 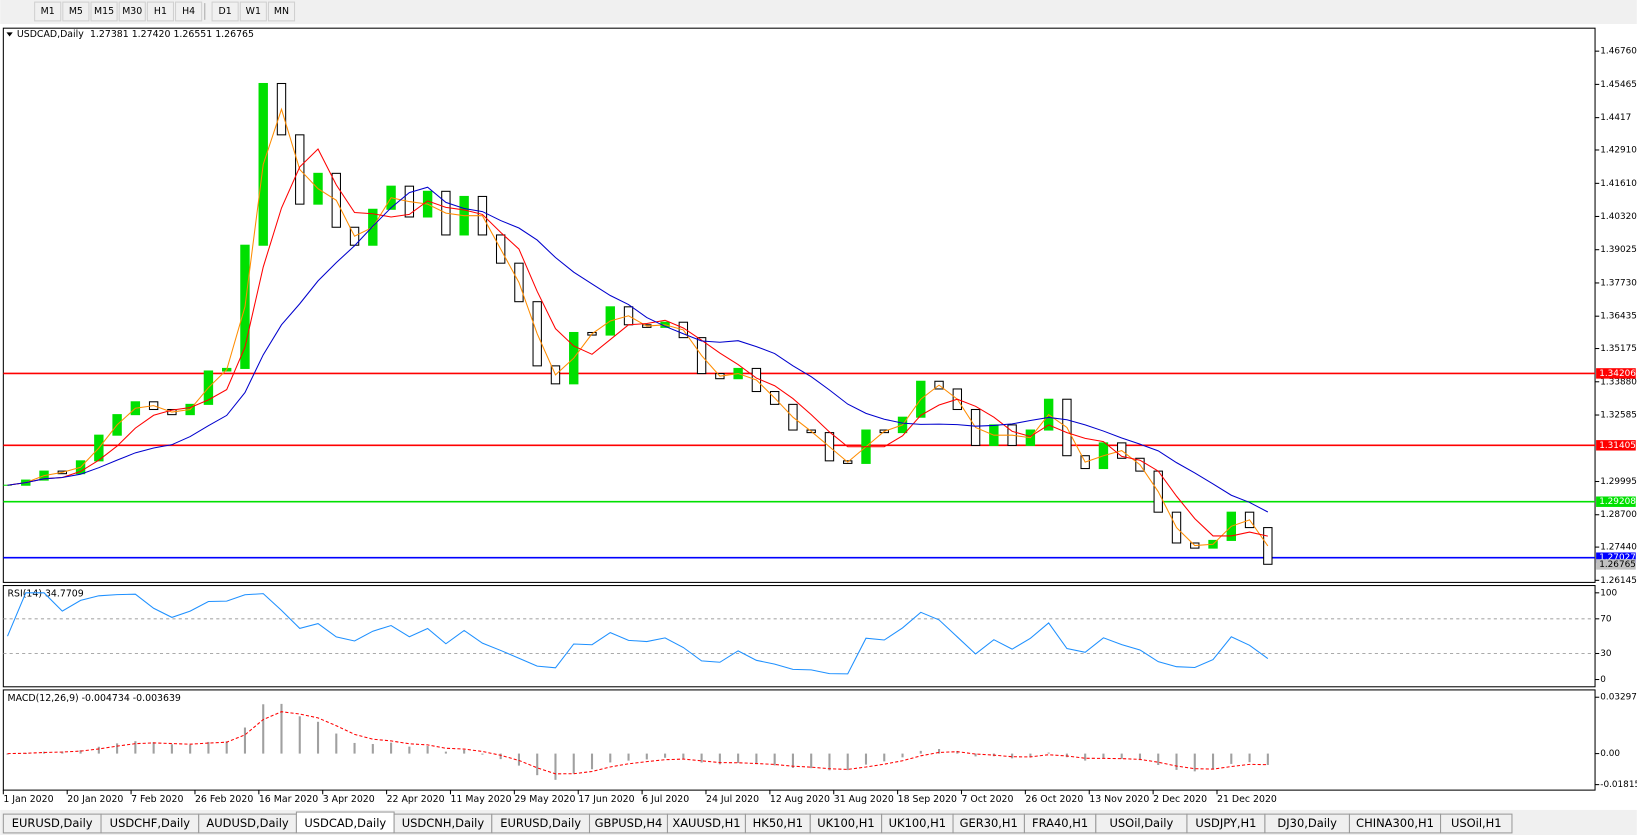 I want to click on level-label: 1.27027, so click(x=1617, y=558).